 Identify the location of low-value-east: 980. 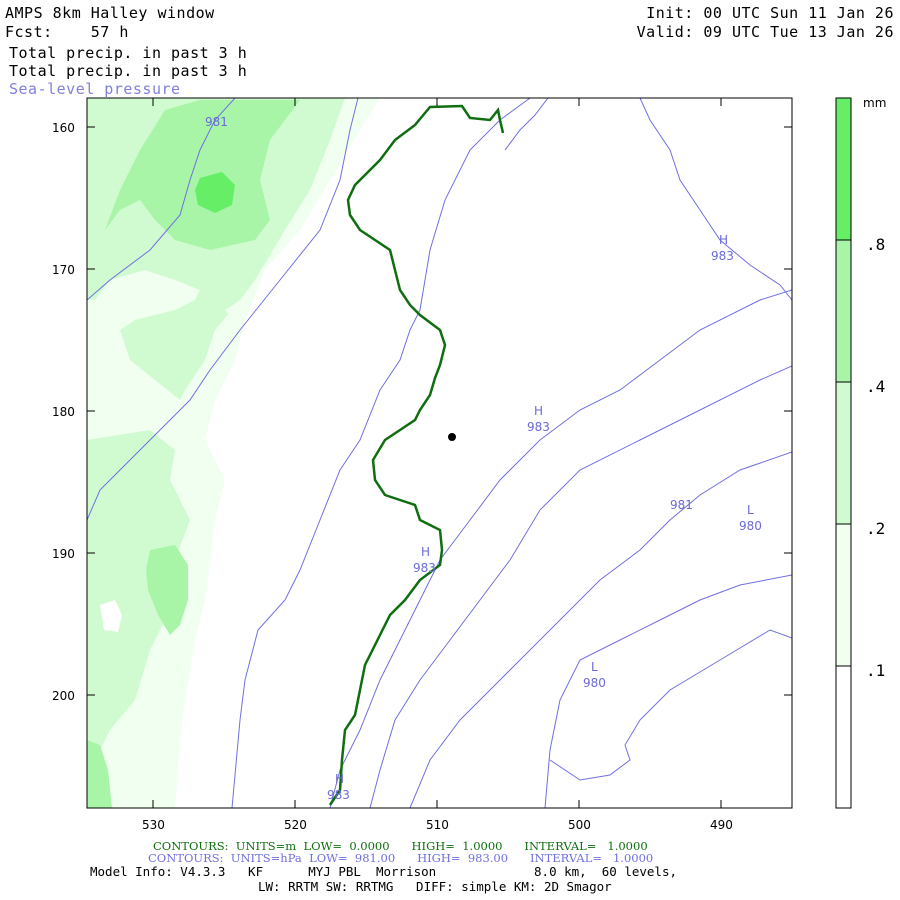
(750, 526).